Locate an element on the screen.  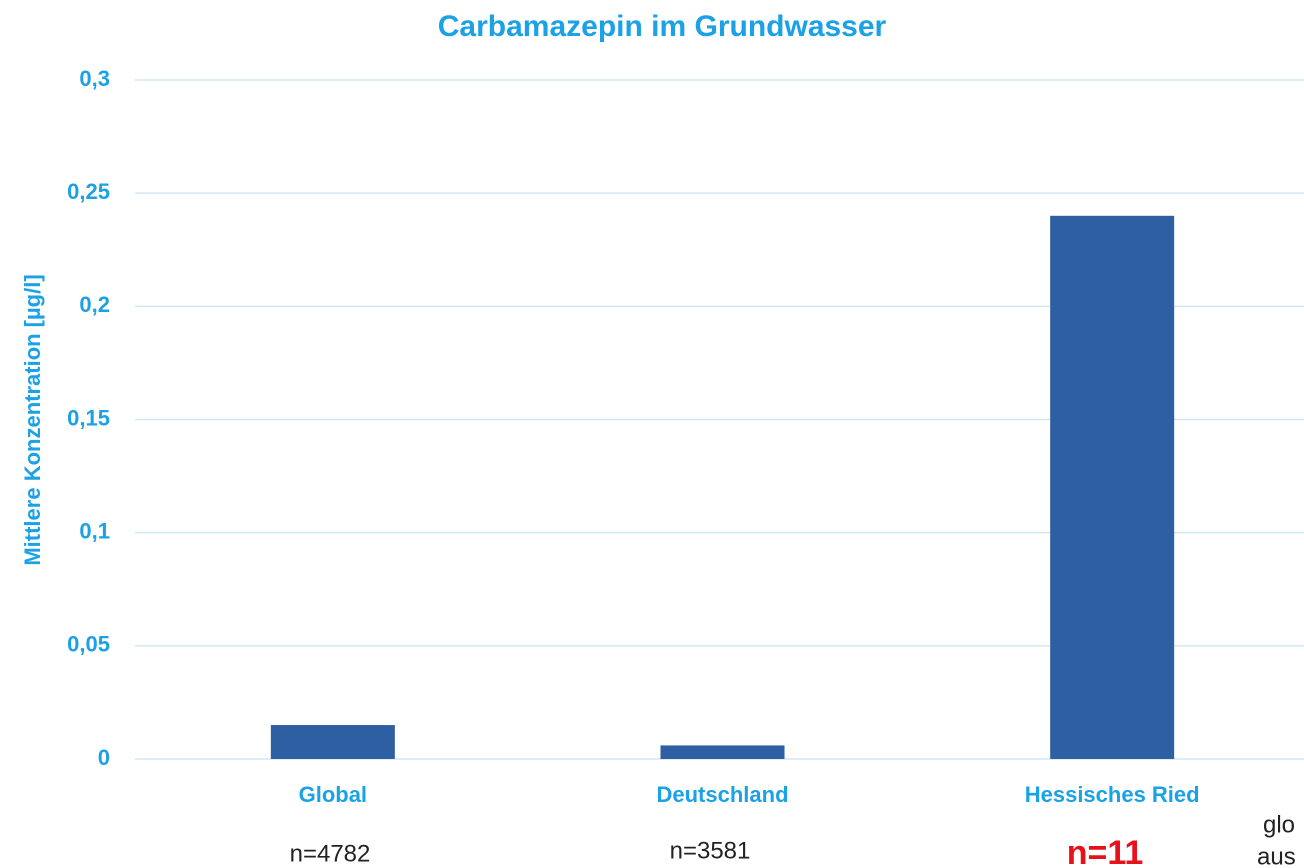
y-tick-label: 0,25 is located at coordinates (88, 191).